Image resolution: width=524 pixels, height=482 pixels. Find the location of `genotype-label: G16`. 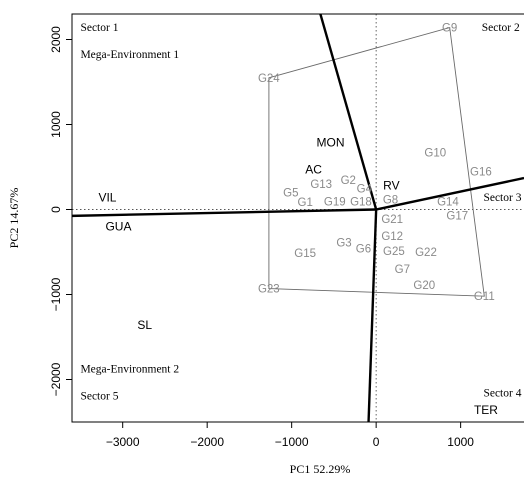

genotype-label: G16 is located at coordinates (481, 172).